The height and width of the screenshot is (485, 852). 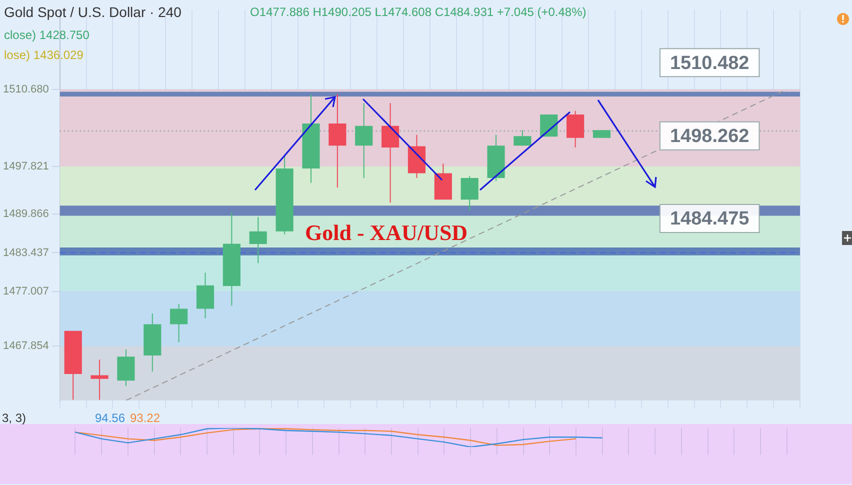 I want to click on annotation: lose) 1436.029, so click(x=44, y=55).